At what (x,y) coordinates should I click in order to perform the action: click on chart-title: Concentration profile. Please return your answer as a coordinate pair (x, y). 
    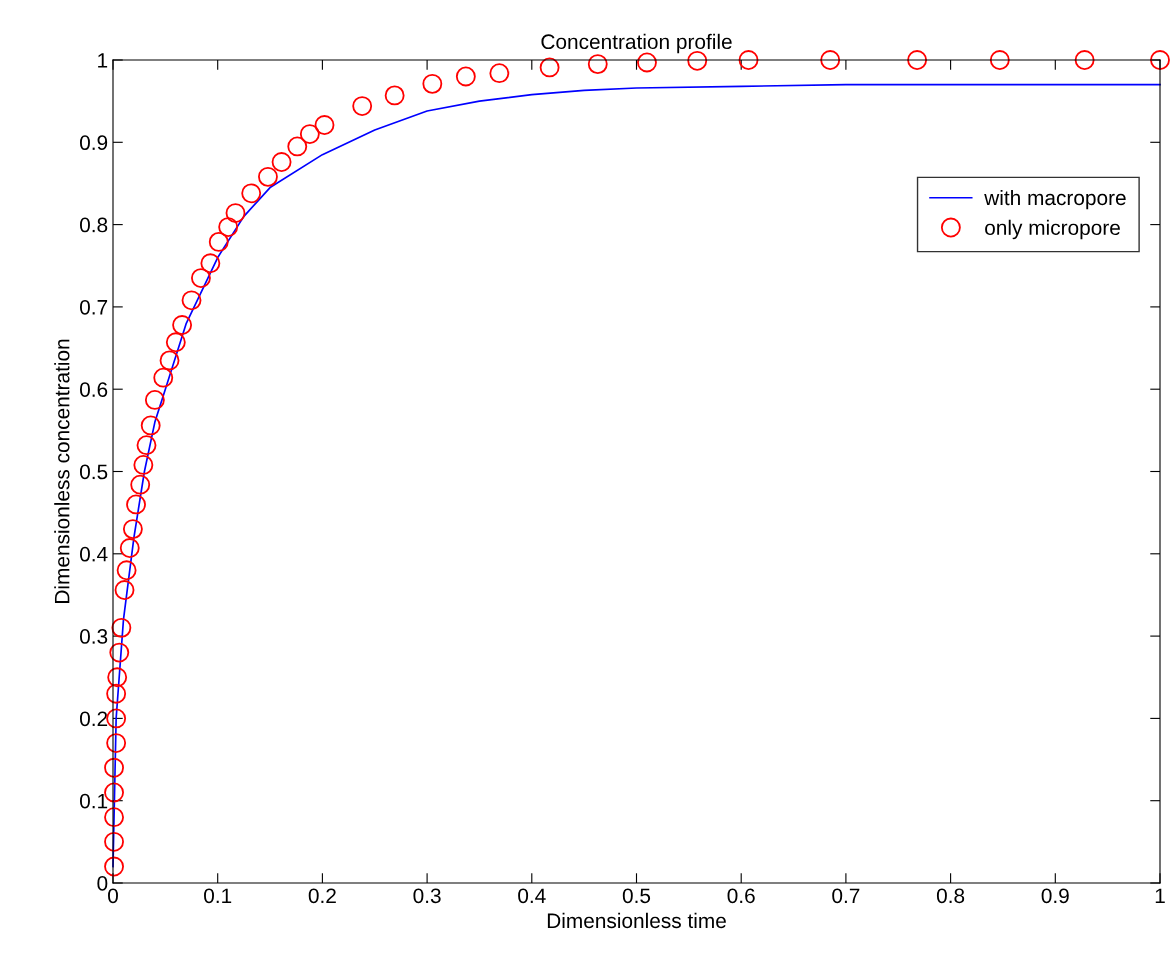
    Looking at the image, I should click on (636, 43).